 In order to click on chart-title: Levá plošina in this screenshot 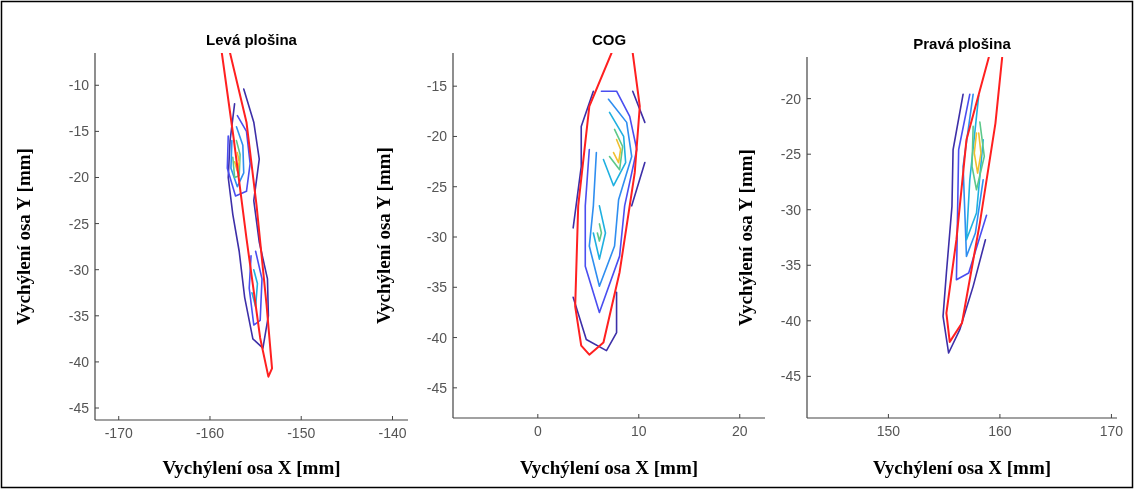, I will do `click(252, 39)`.